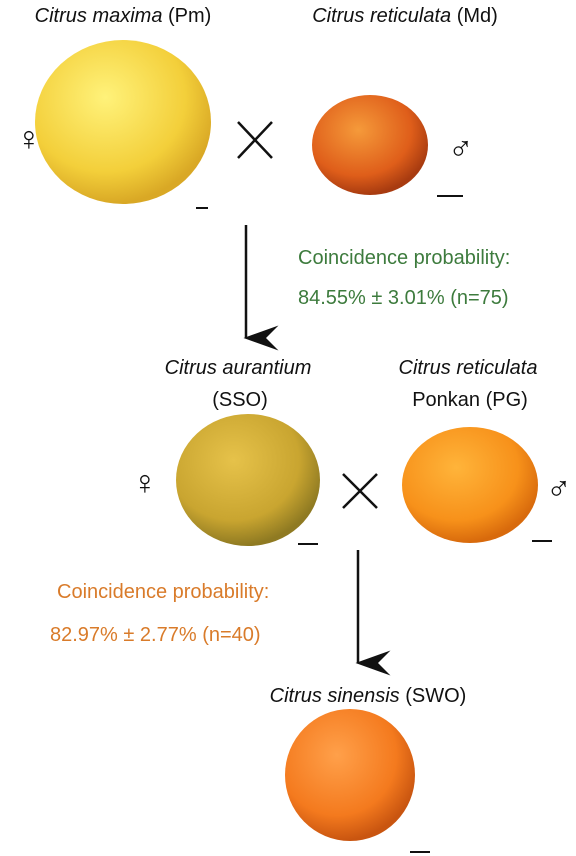 This screenshot has width=576, height=856. I want to click on code: Ponkan (PG), so click(470, 400).